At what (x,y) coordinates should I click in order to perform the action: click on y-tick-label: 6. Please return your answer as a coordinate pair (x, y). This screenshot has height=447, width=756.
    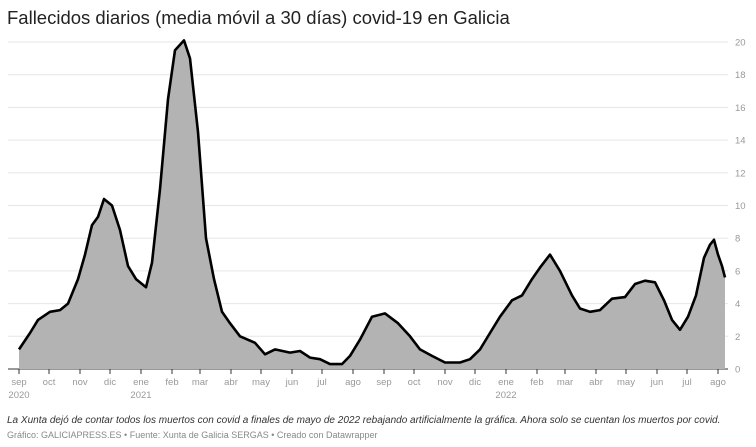
    Looking at the image, I should click on (737, 271).